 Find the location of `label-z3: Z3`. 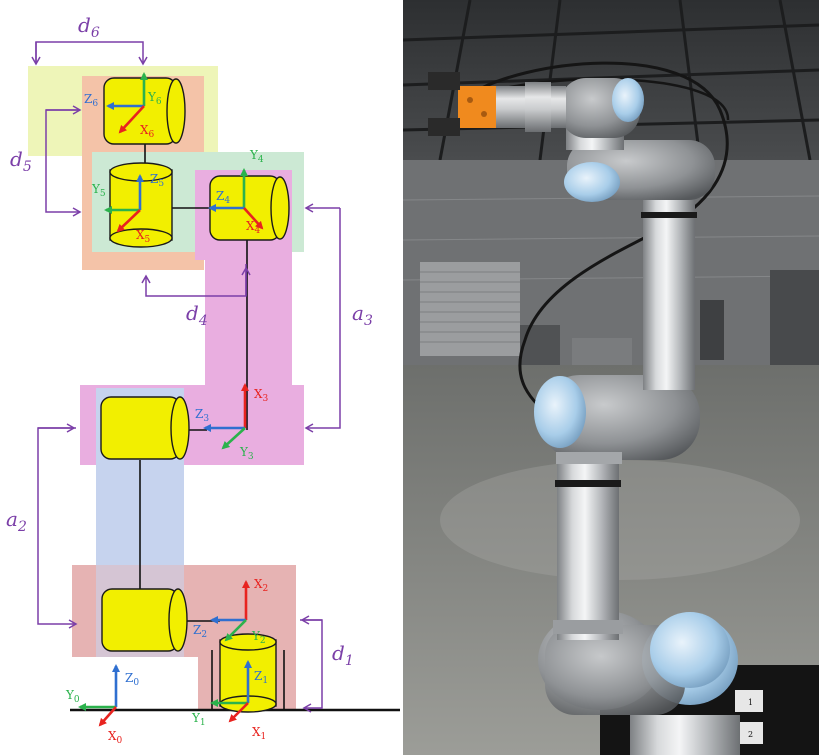

label-z3: Z3 is located at coordinates (202, 415).